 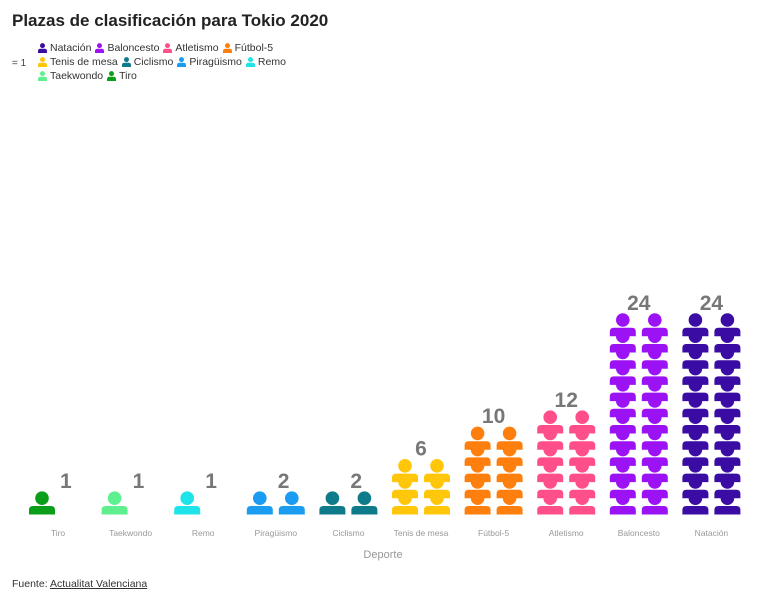 What do you see at coordinates (58, 533) in the screenshot?
I see `category-label: Tiro` at bounding box center [58, 533].